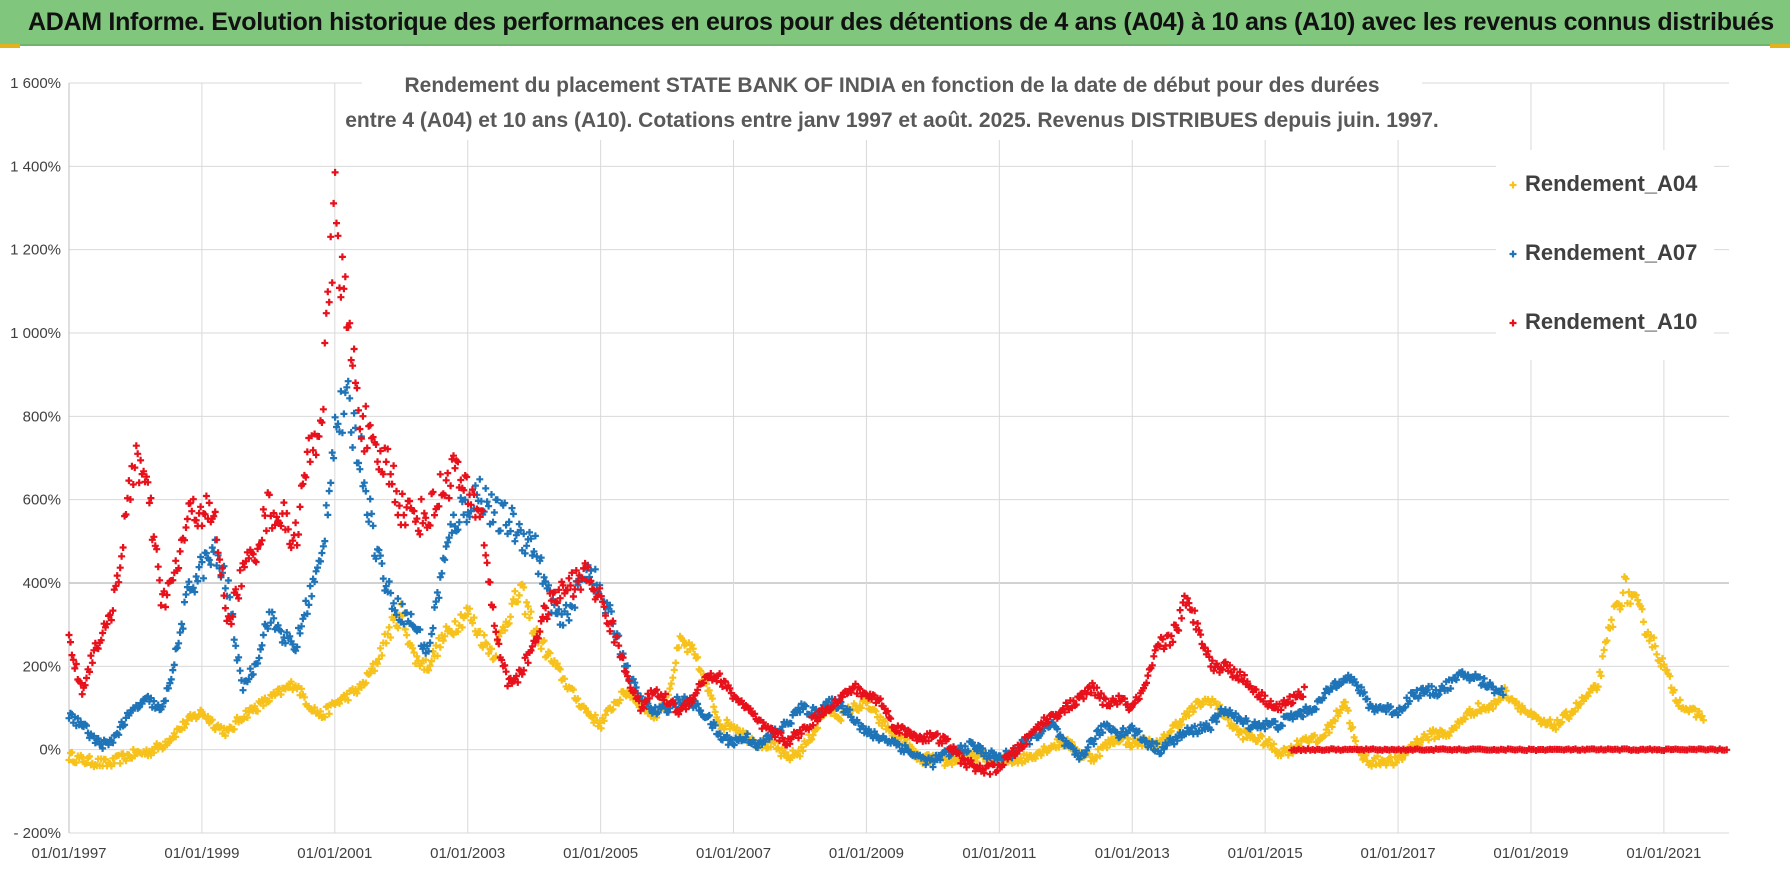 Image resolution: width=1790 pixels, height=887 pixels. Describe the element at coordinates (999, 853) in the screenshot. I see `x-tick-label: 01/01/2011` at that location.